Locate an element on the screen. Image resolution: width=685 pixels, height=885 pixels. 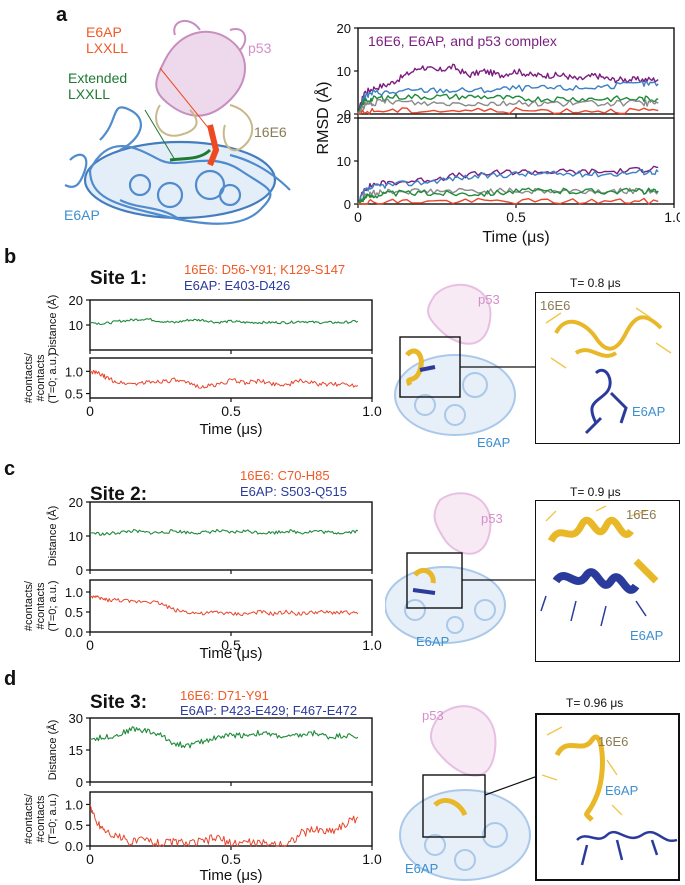
panel-c-letter: c is located at coordinates (10, 469).